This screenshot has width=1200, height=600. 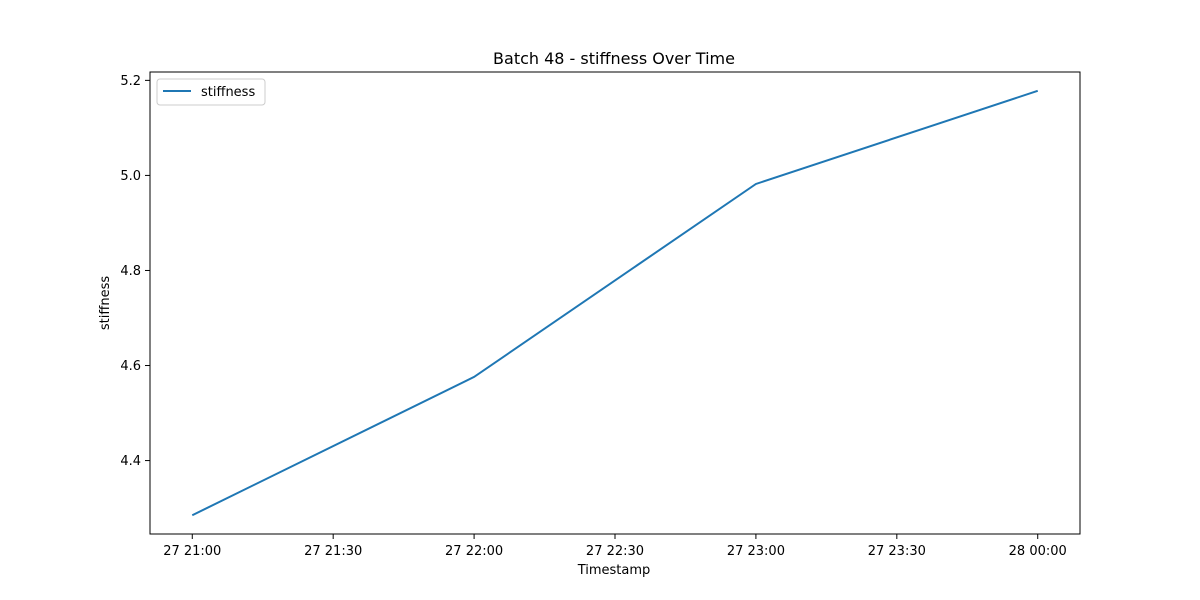 What do you see at coordinates (897, 551) in the screenshot?
I see `x-tick-label: 27 23:30` at bounding box center [897, 551].